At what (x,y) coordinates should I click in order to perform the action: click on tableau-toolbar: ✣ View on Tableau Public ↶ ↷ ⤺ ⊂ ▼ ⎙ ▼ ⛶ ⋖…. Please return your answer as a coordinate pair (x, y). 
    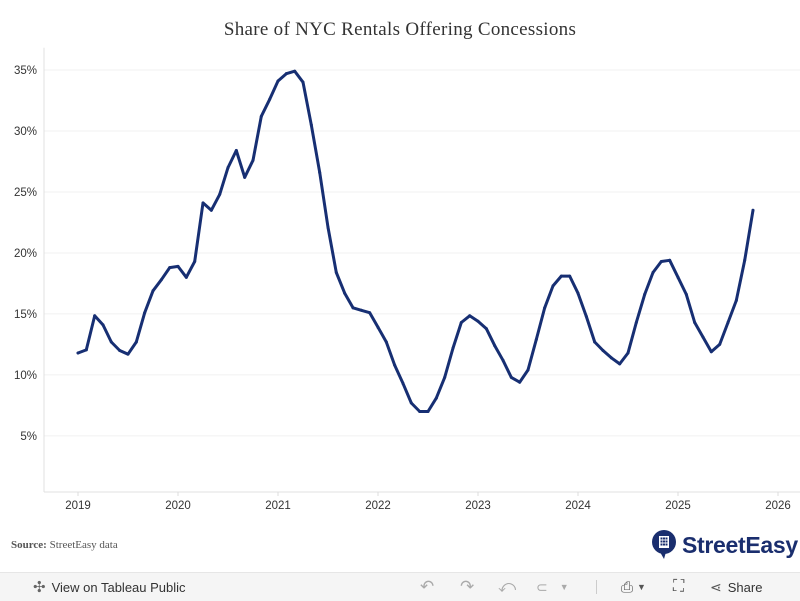
    Looking at the image, I should click on (400, 586).